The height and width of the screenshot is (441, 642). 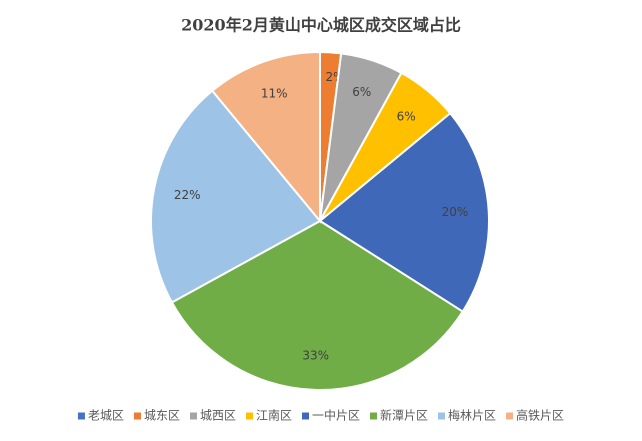 What do you see at coordinates (321, 25) in the screenshot?
I see `chart-title: 2020年2月黄山中心城区成交区域占比` at bounding box center [321, 25].